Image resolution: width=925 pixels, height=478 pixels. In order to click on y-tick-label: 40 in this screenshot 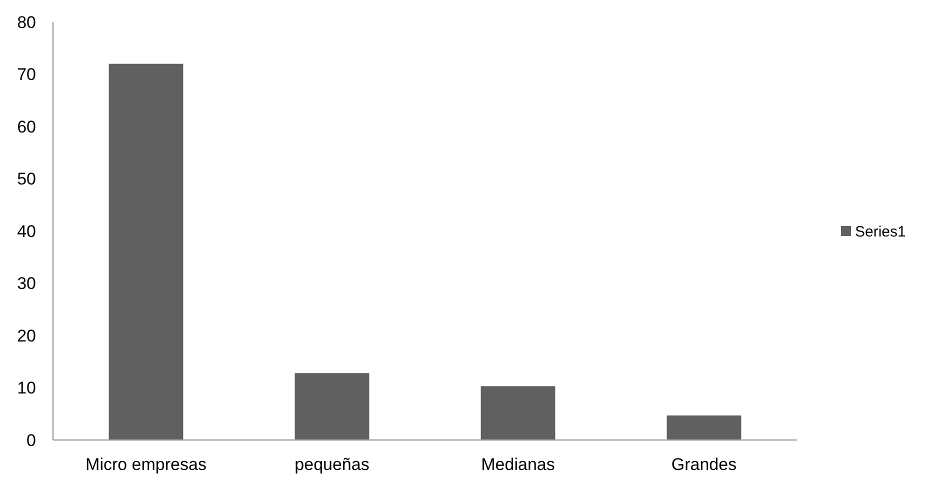, I will do `click(26, 231)`.